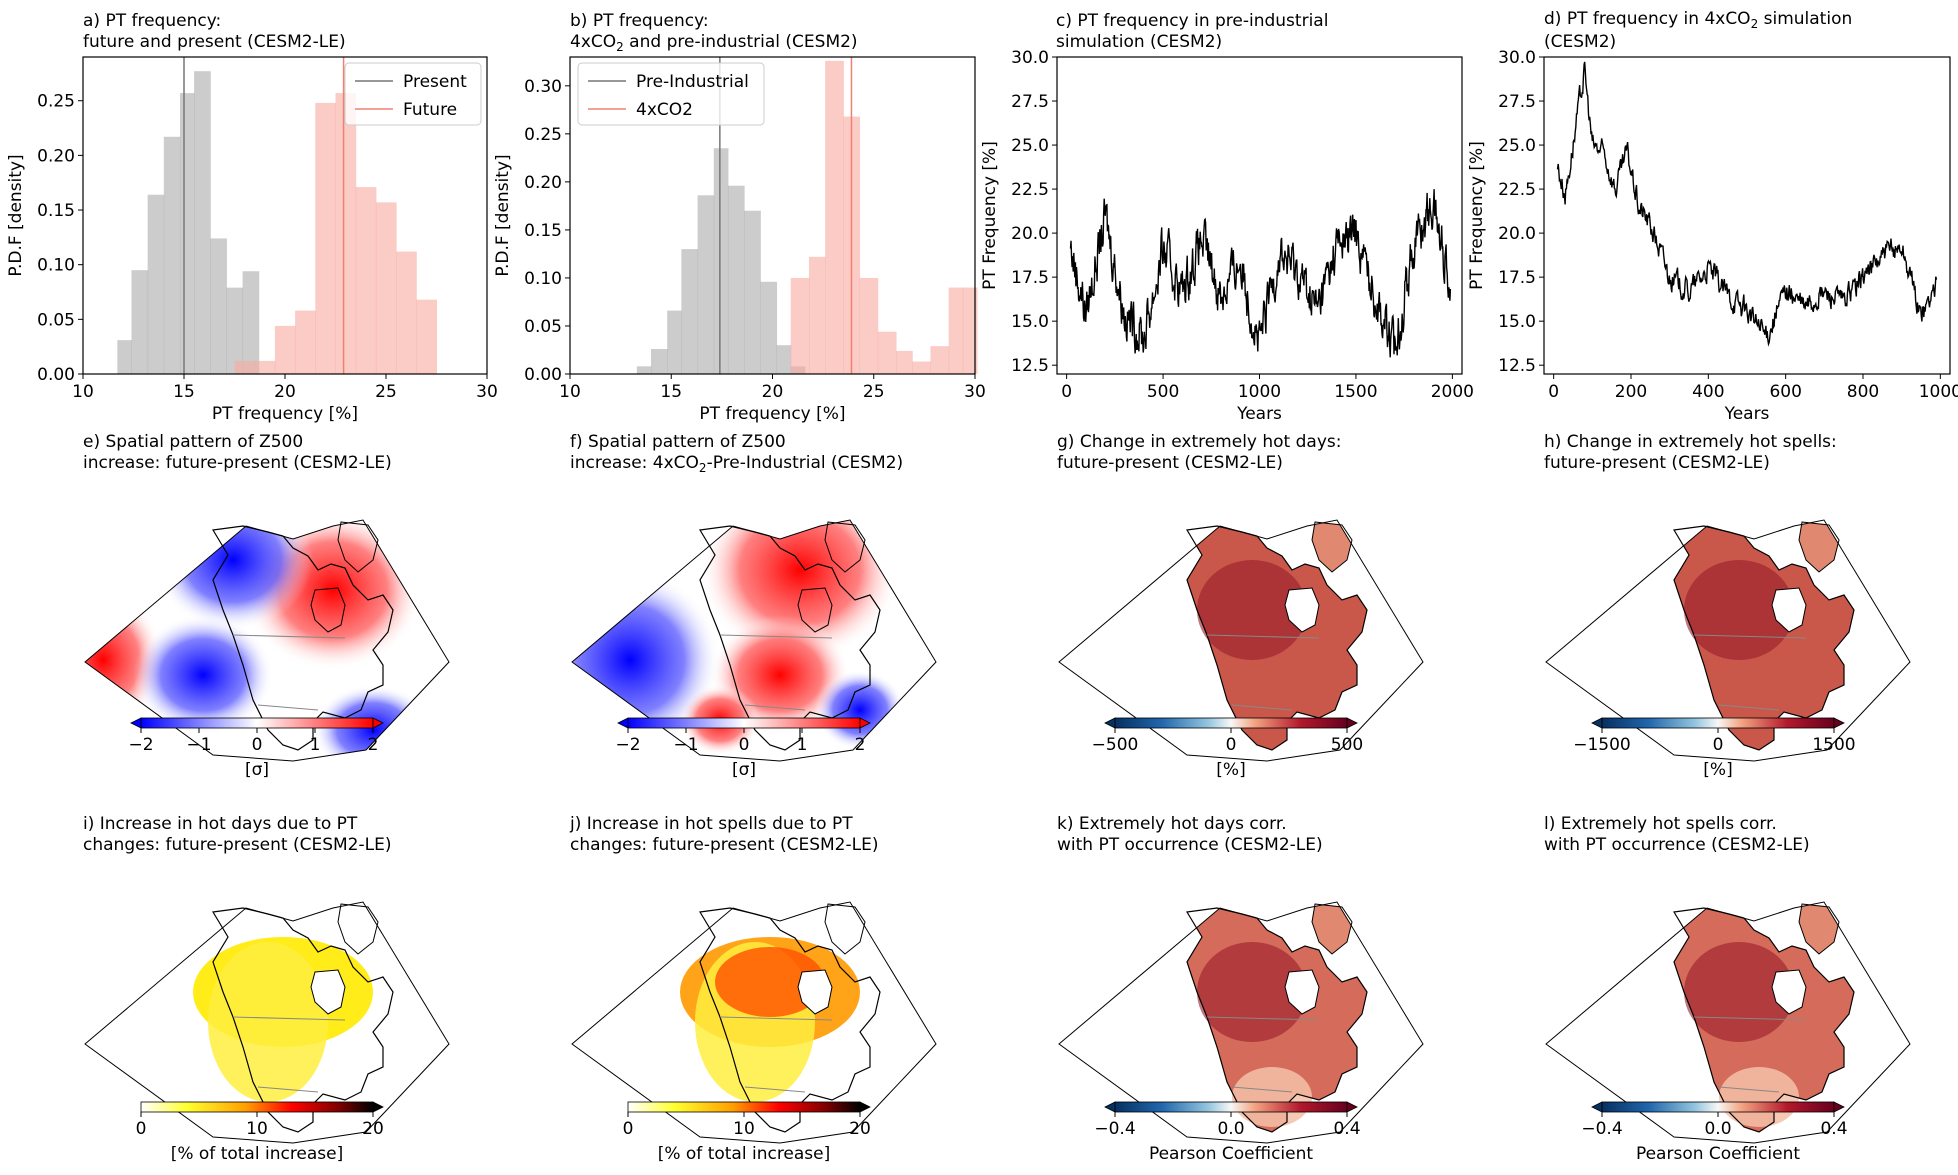 The image size is (1958, 1175). What do you see at coordinates (237, 463) in the screenshot?
I see `panel-title-line2: increase: future-present (CESM2-LE)` at bounding box center [237, 463].